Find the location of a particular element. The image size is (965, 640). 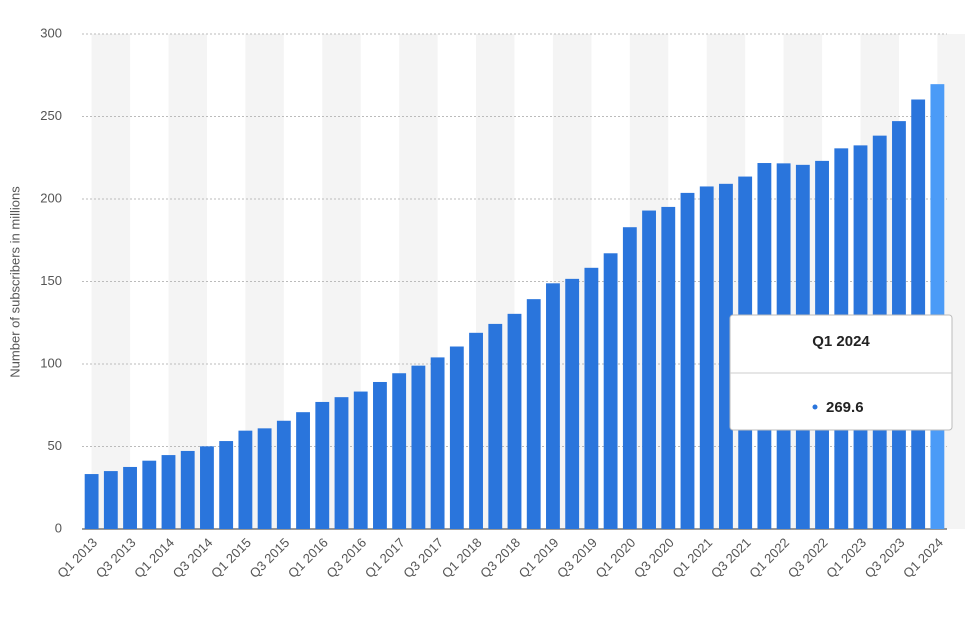

x-tick-label: Q1 2024 is located at coordinates (923, 558).